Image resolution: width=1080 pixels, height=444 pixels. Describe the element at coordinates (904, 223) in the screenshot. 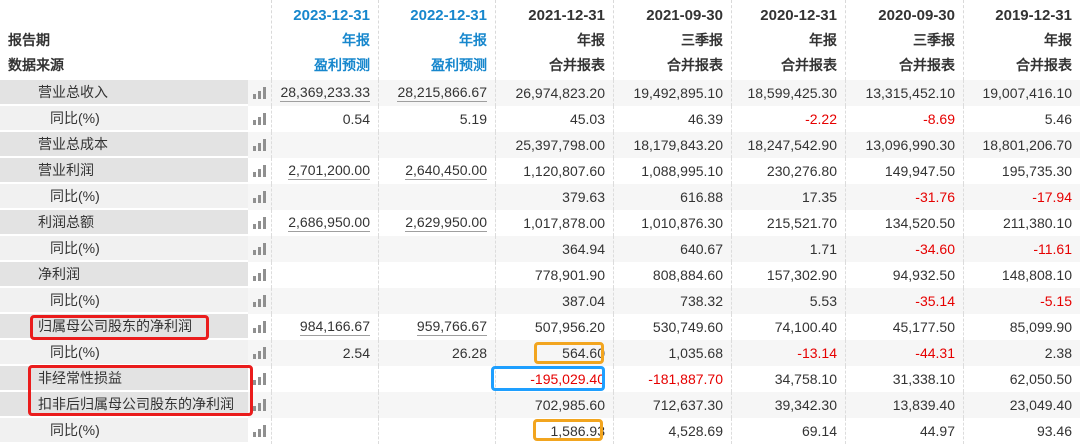

I see `value-cell: 134,520.50` at that location.